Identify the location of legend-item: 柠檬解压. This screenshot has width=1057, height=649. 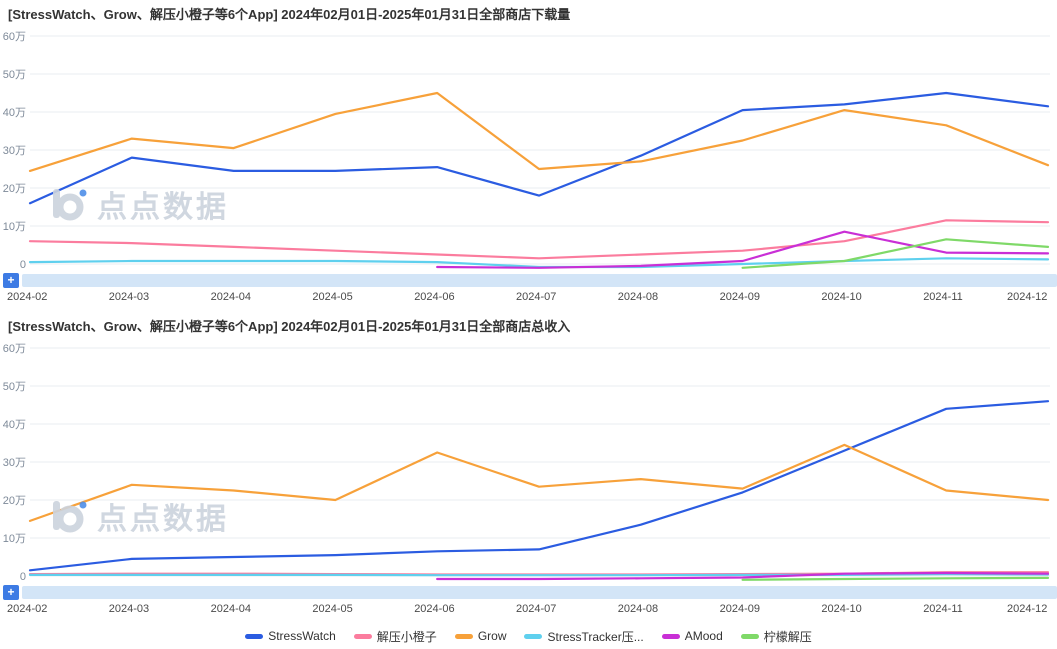
(776, 636).